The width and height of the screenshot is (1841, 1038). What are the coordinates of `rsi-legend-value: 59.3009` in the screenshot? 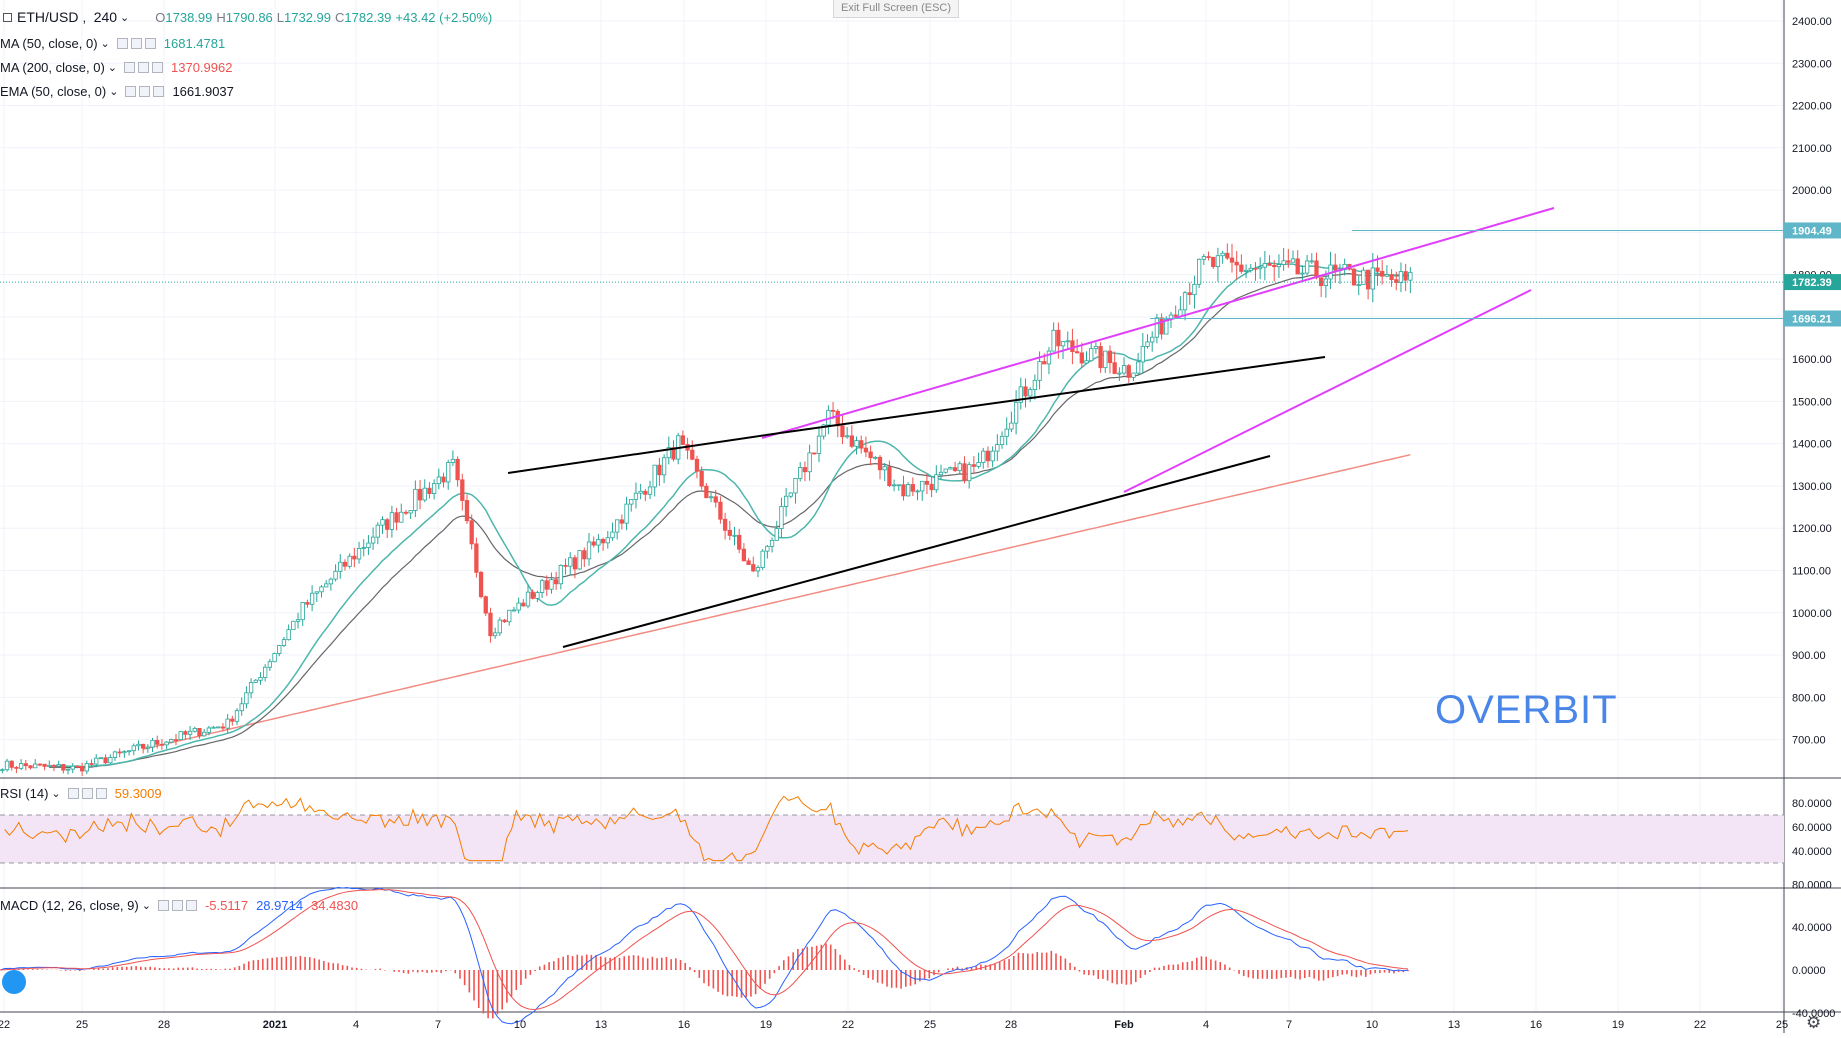 It's located at (138, 793).